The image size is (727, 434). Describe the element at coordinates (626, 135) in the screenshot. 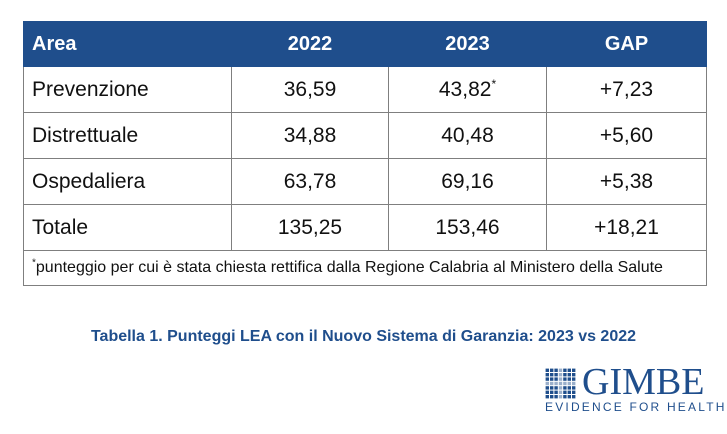

I see `row-gap: +5,60` at that location.